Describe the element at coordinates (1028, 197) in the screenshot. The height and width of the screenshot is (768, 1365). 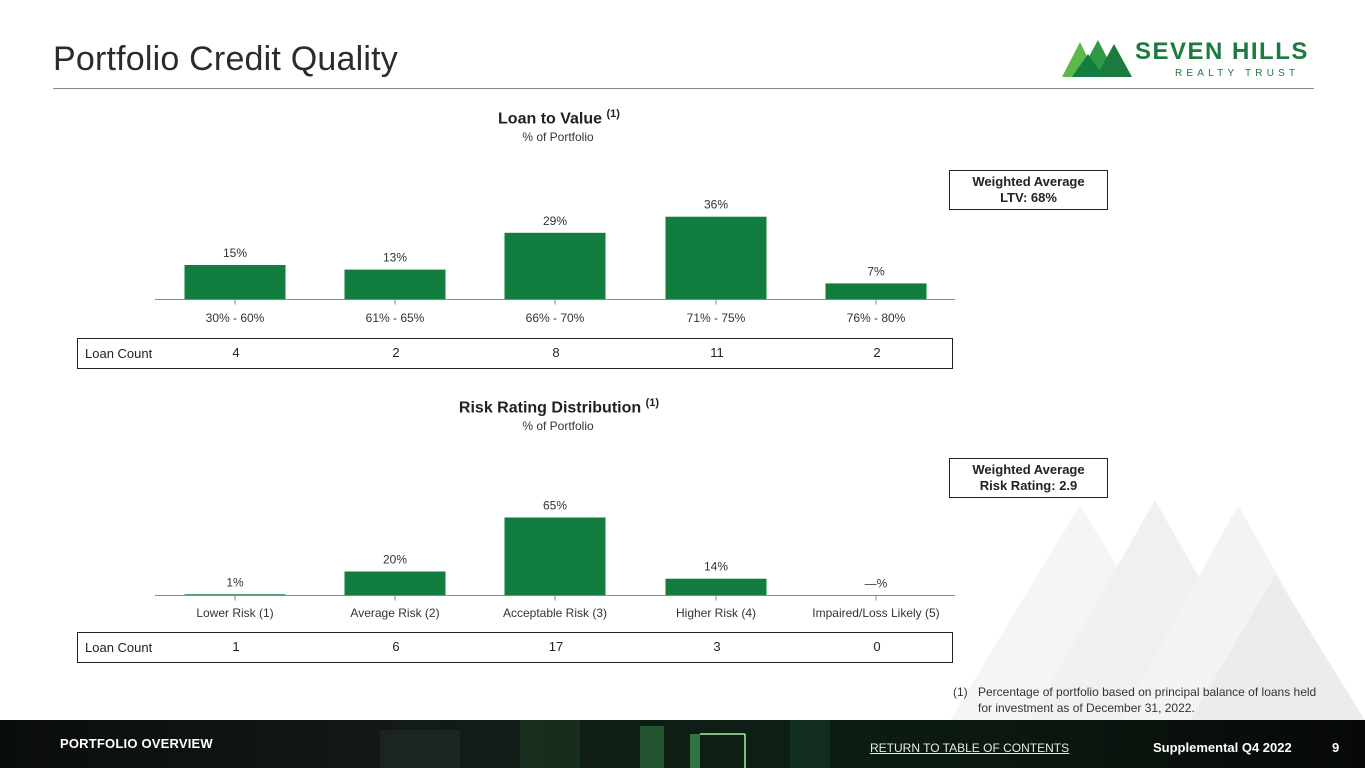
I see `weighted-average-value: LTV: 68%` at that location.